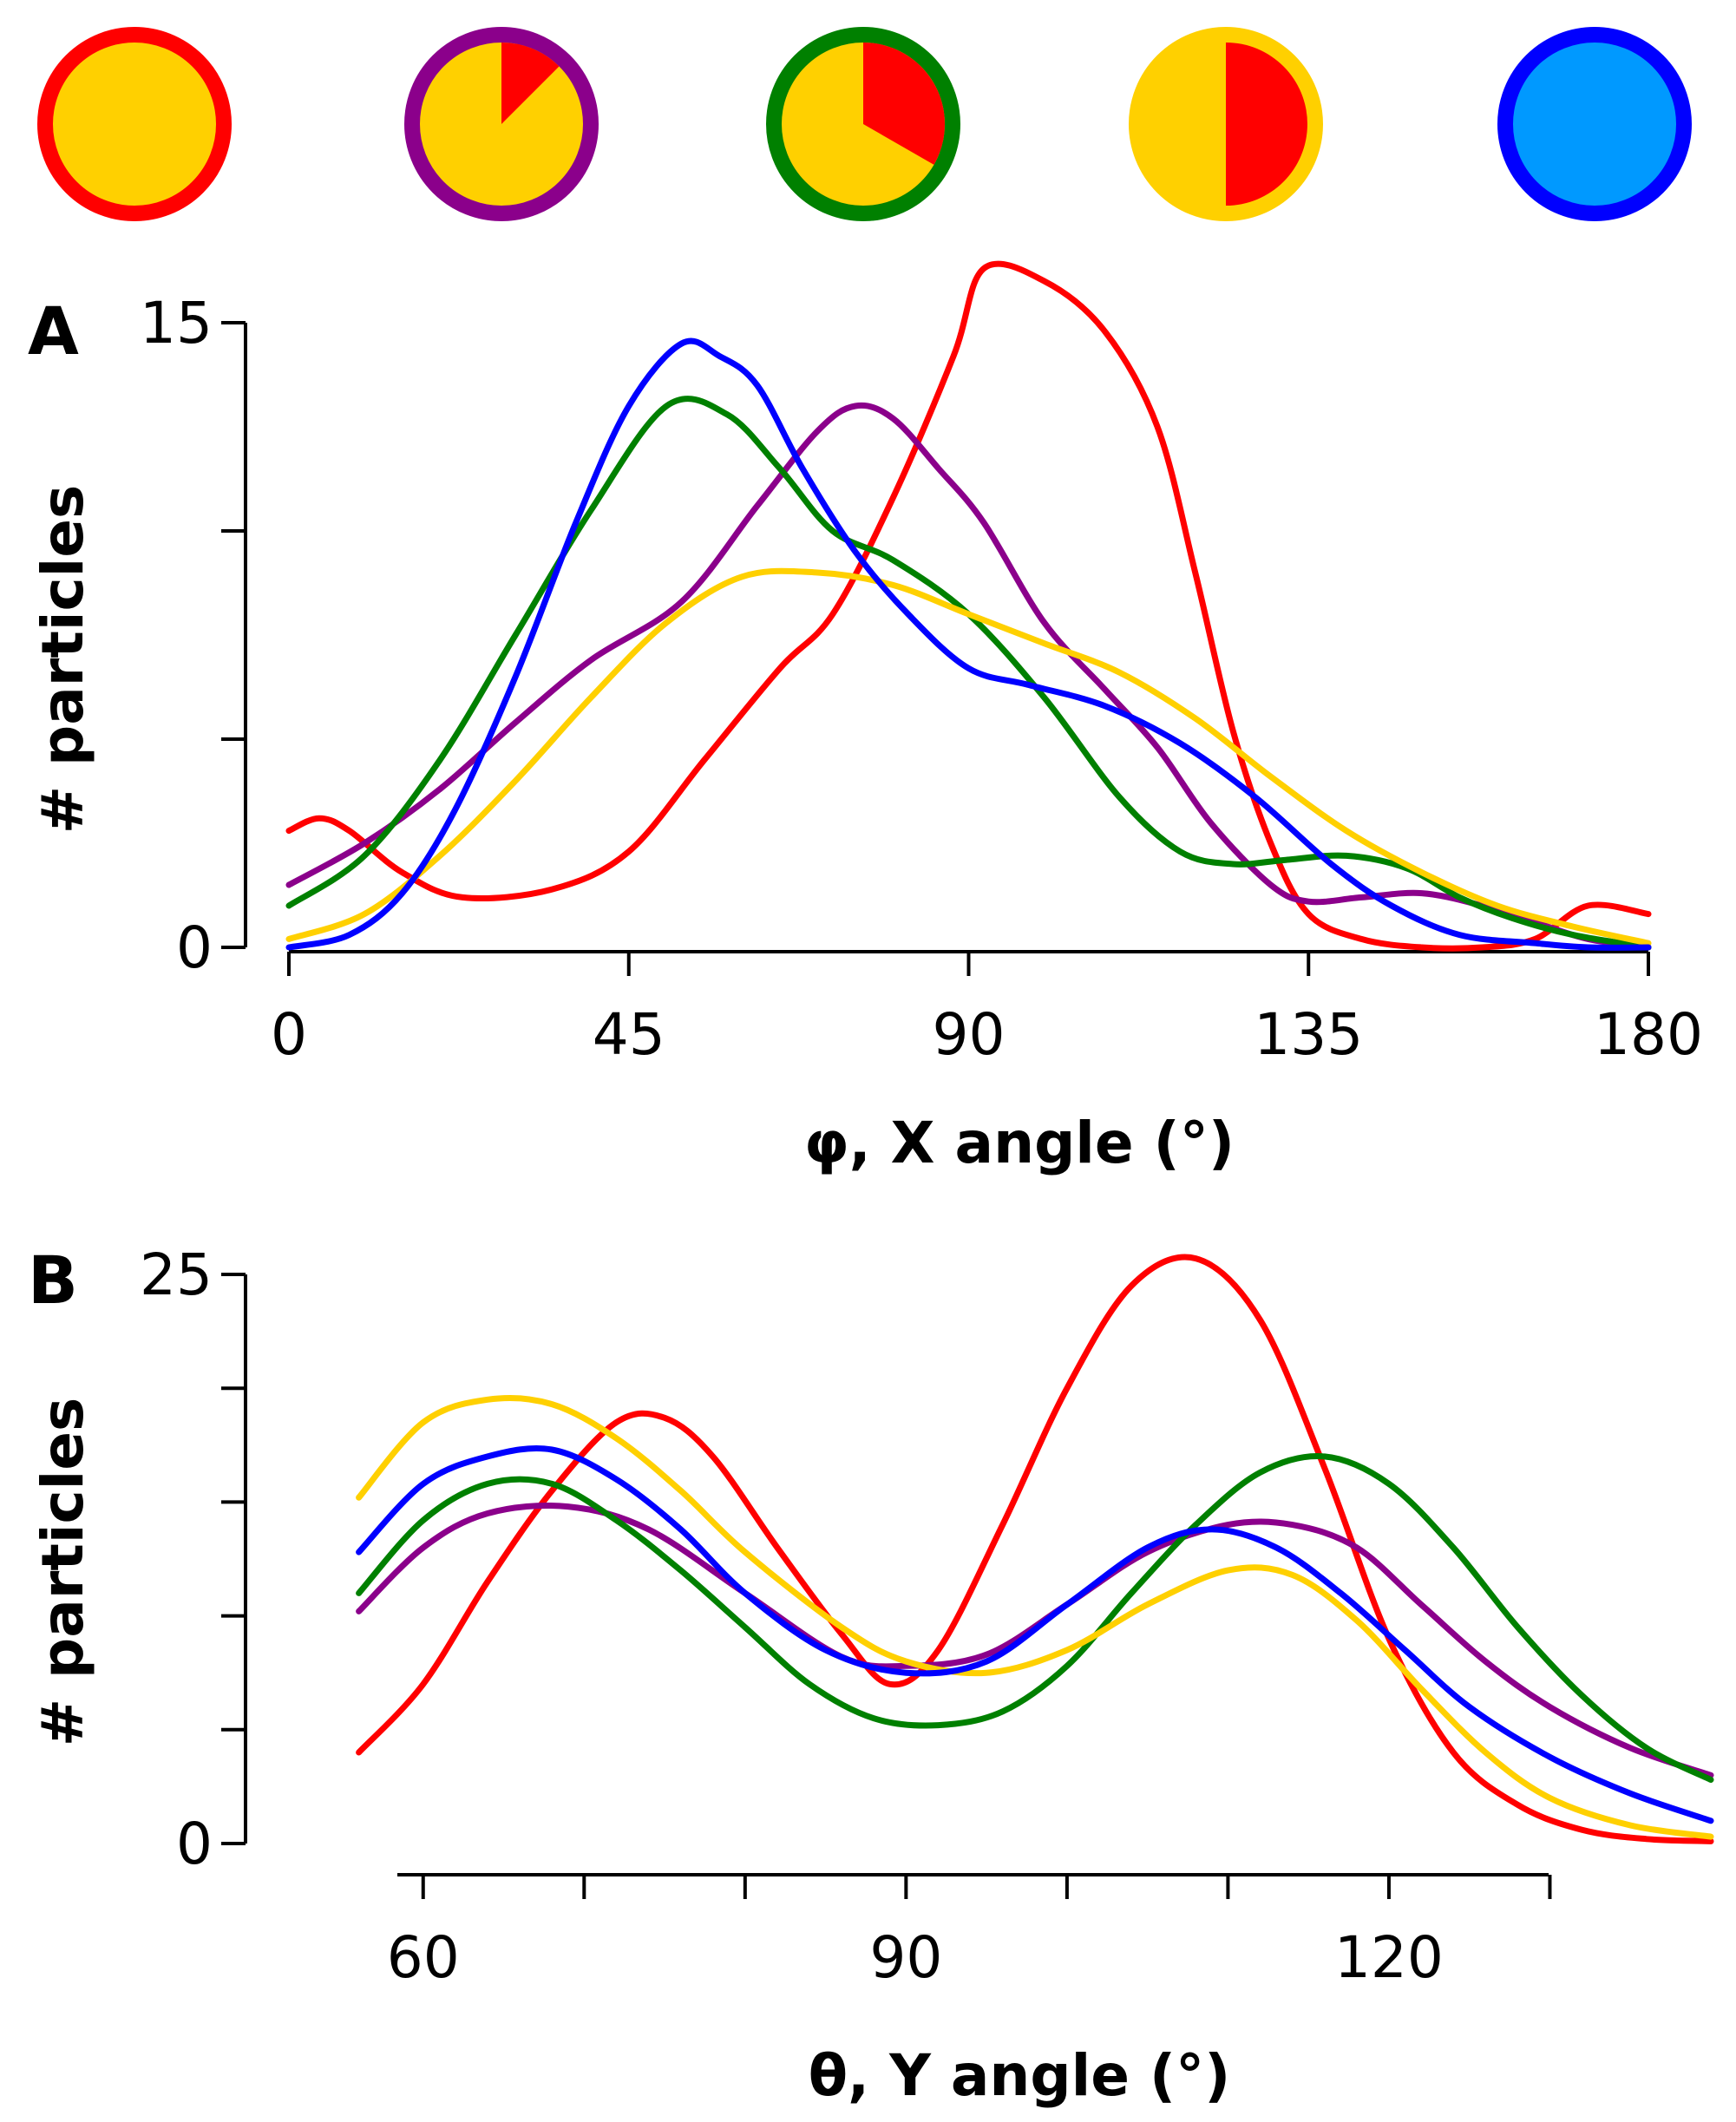  What do you see at coordinates (177, 1274) in the screenshot?
I see `y-tick-label: 25` at bounding box center [177, 1274].